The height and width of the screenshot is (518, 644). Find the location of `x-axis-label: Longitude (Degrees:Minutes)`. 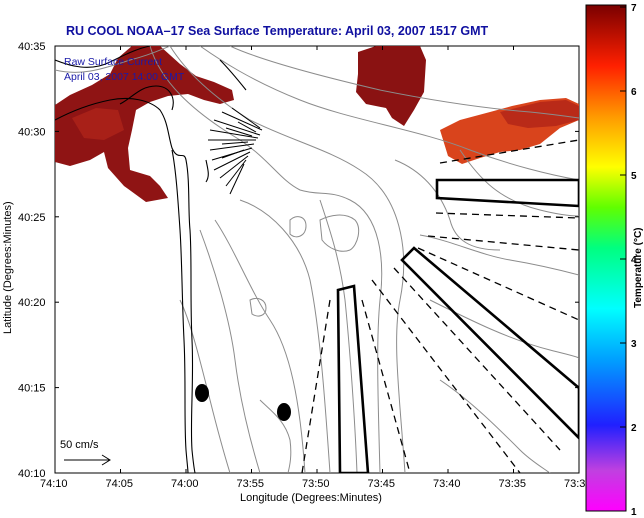

x-axis-label: Longitude (Degrees:Minutes) is located at coordinates (311, 498).